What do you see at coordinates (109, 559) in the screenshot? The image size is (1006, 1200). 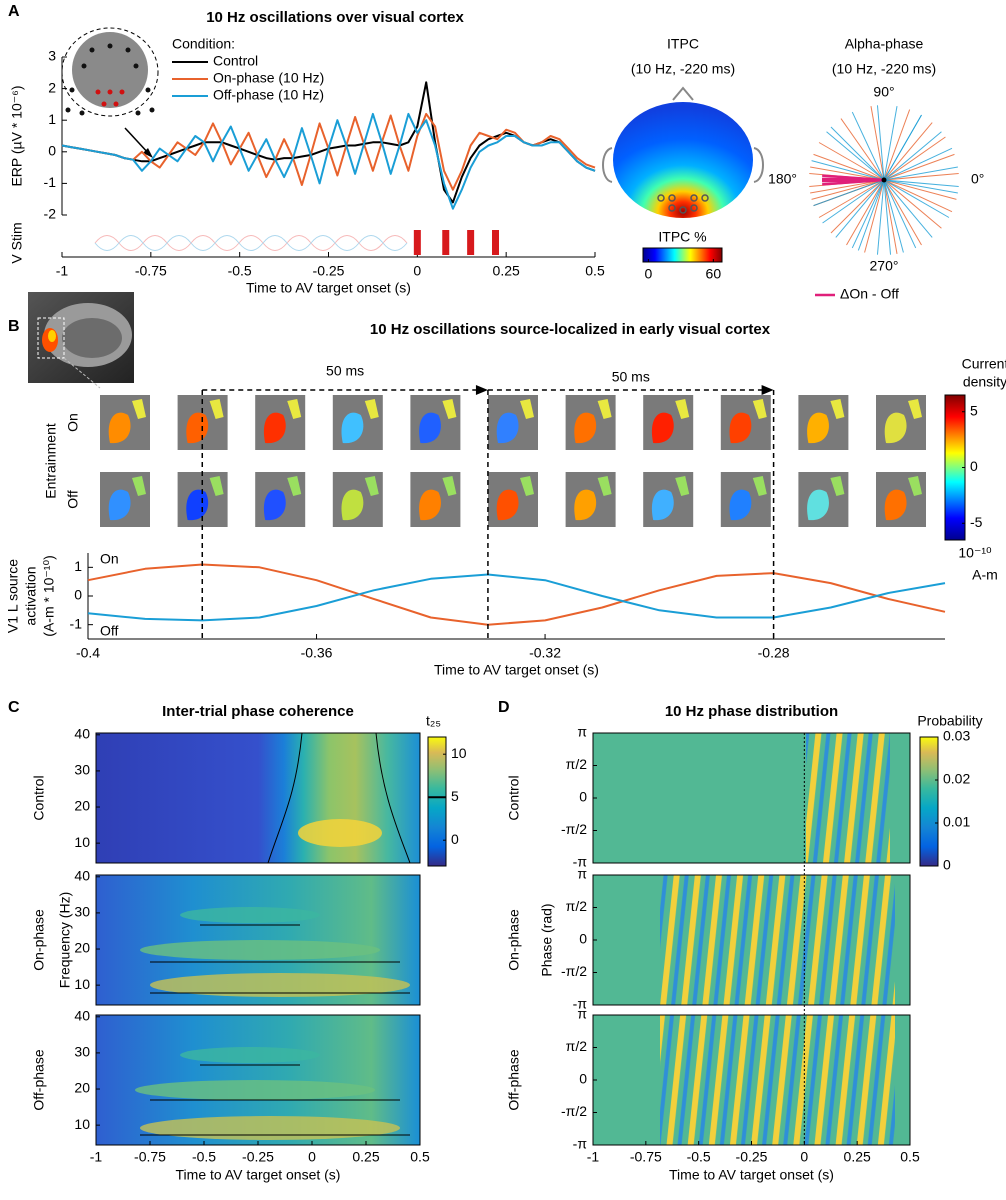 I see `series-label: On` at bounding box center [109, 559].